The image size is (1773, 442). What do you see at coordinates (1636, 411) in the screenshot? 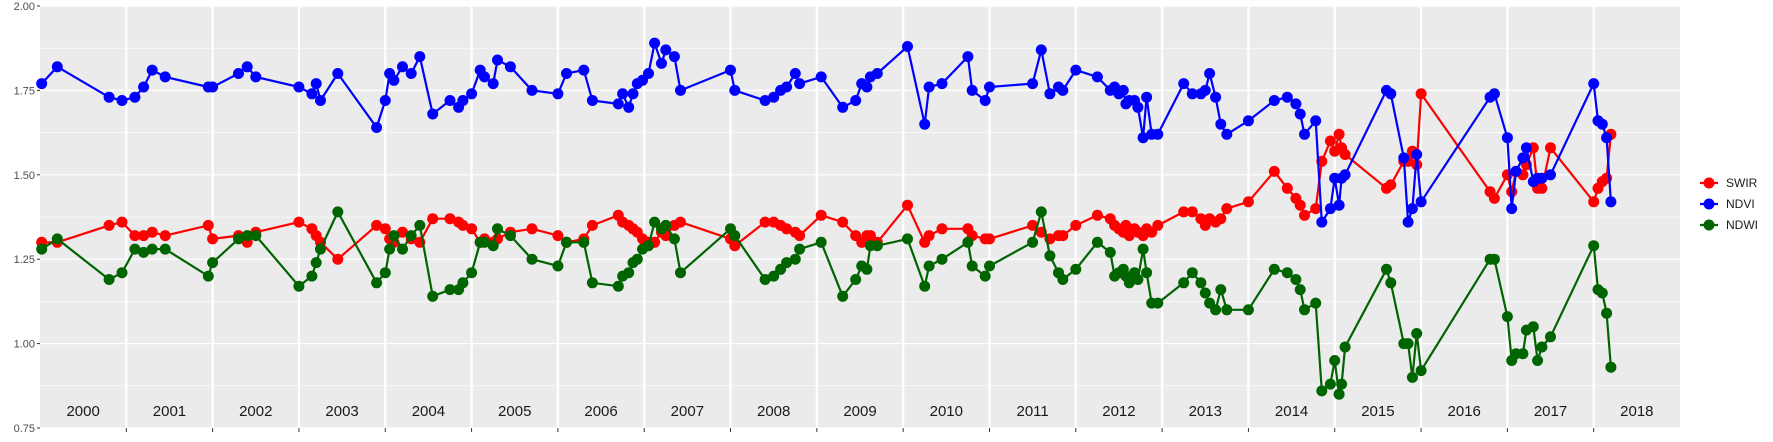
I see `year-label: 2018` at bounding box center [1636, 411].